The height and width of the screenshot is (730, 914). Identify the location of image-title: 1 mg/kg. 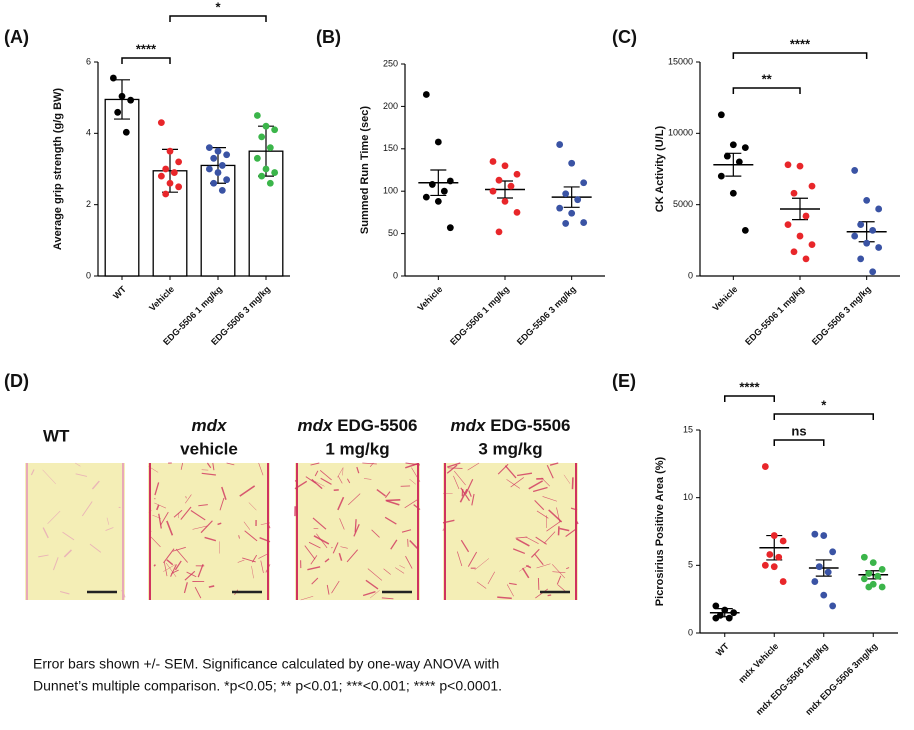
(357, 448).